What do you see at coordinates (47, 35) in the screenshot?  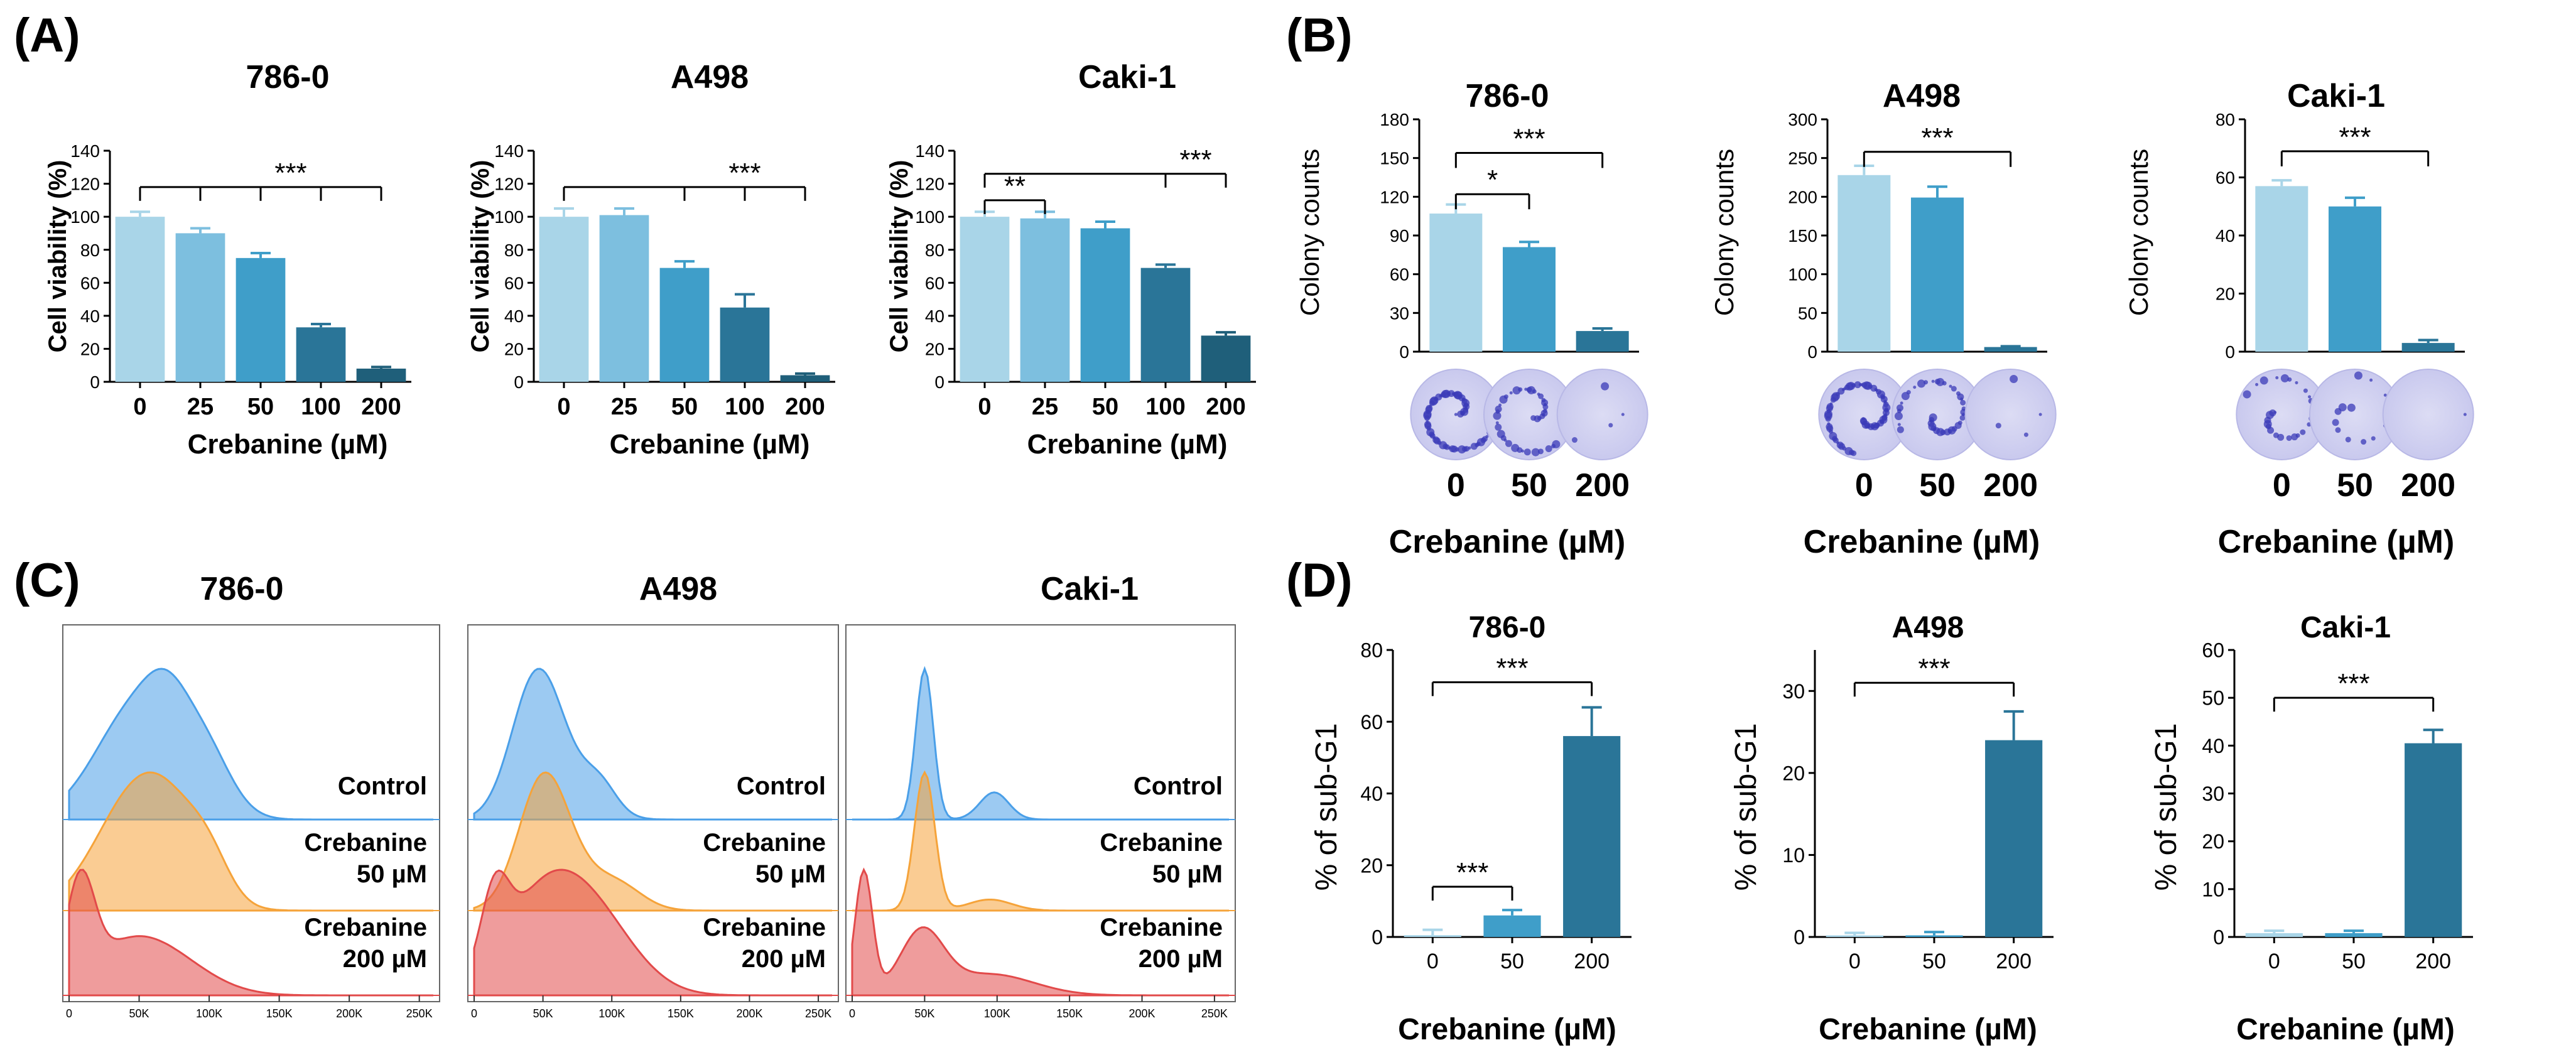 I see `panel-label-a: (A)` at bounding box center [47, 35].